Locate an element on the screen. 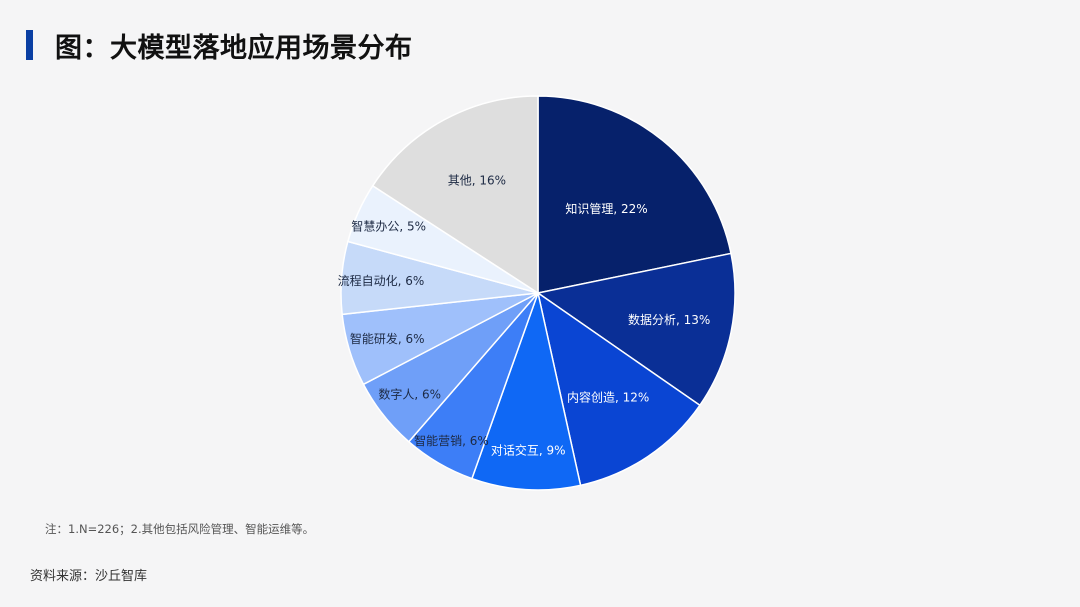 The height and width of the screenshot is (607, 1080). slice-label: 知识管理, 22% is located at coordinates (606, 208).